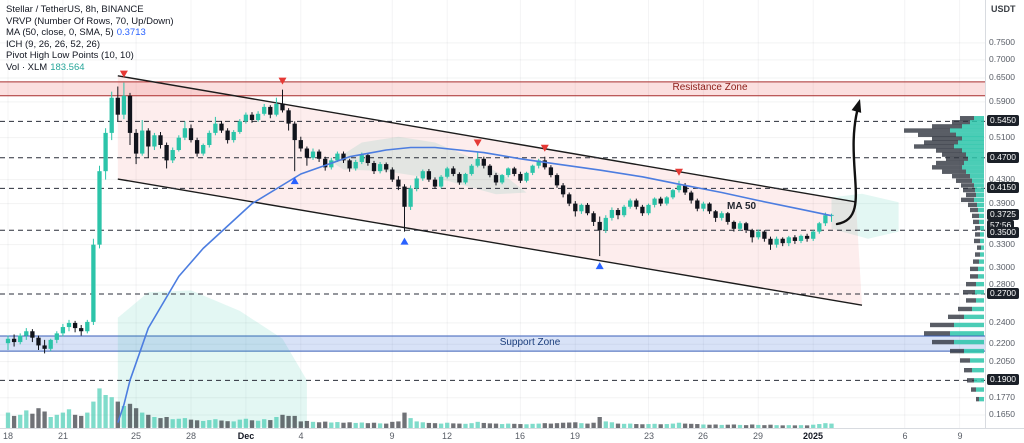 Image resolution: width=1024 pixels, height=443 pixels. I want to click on price-level-badge: 0.1900, so click(1003, 379).